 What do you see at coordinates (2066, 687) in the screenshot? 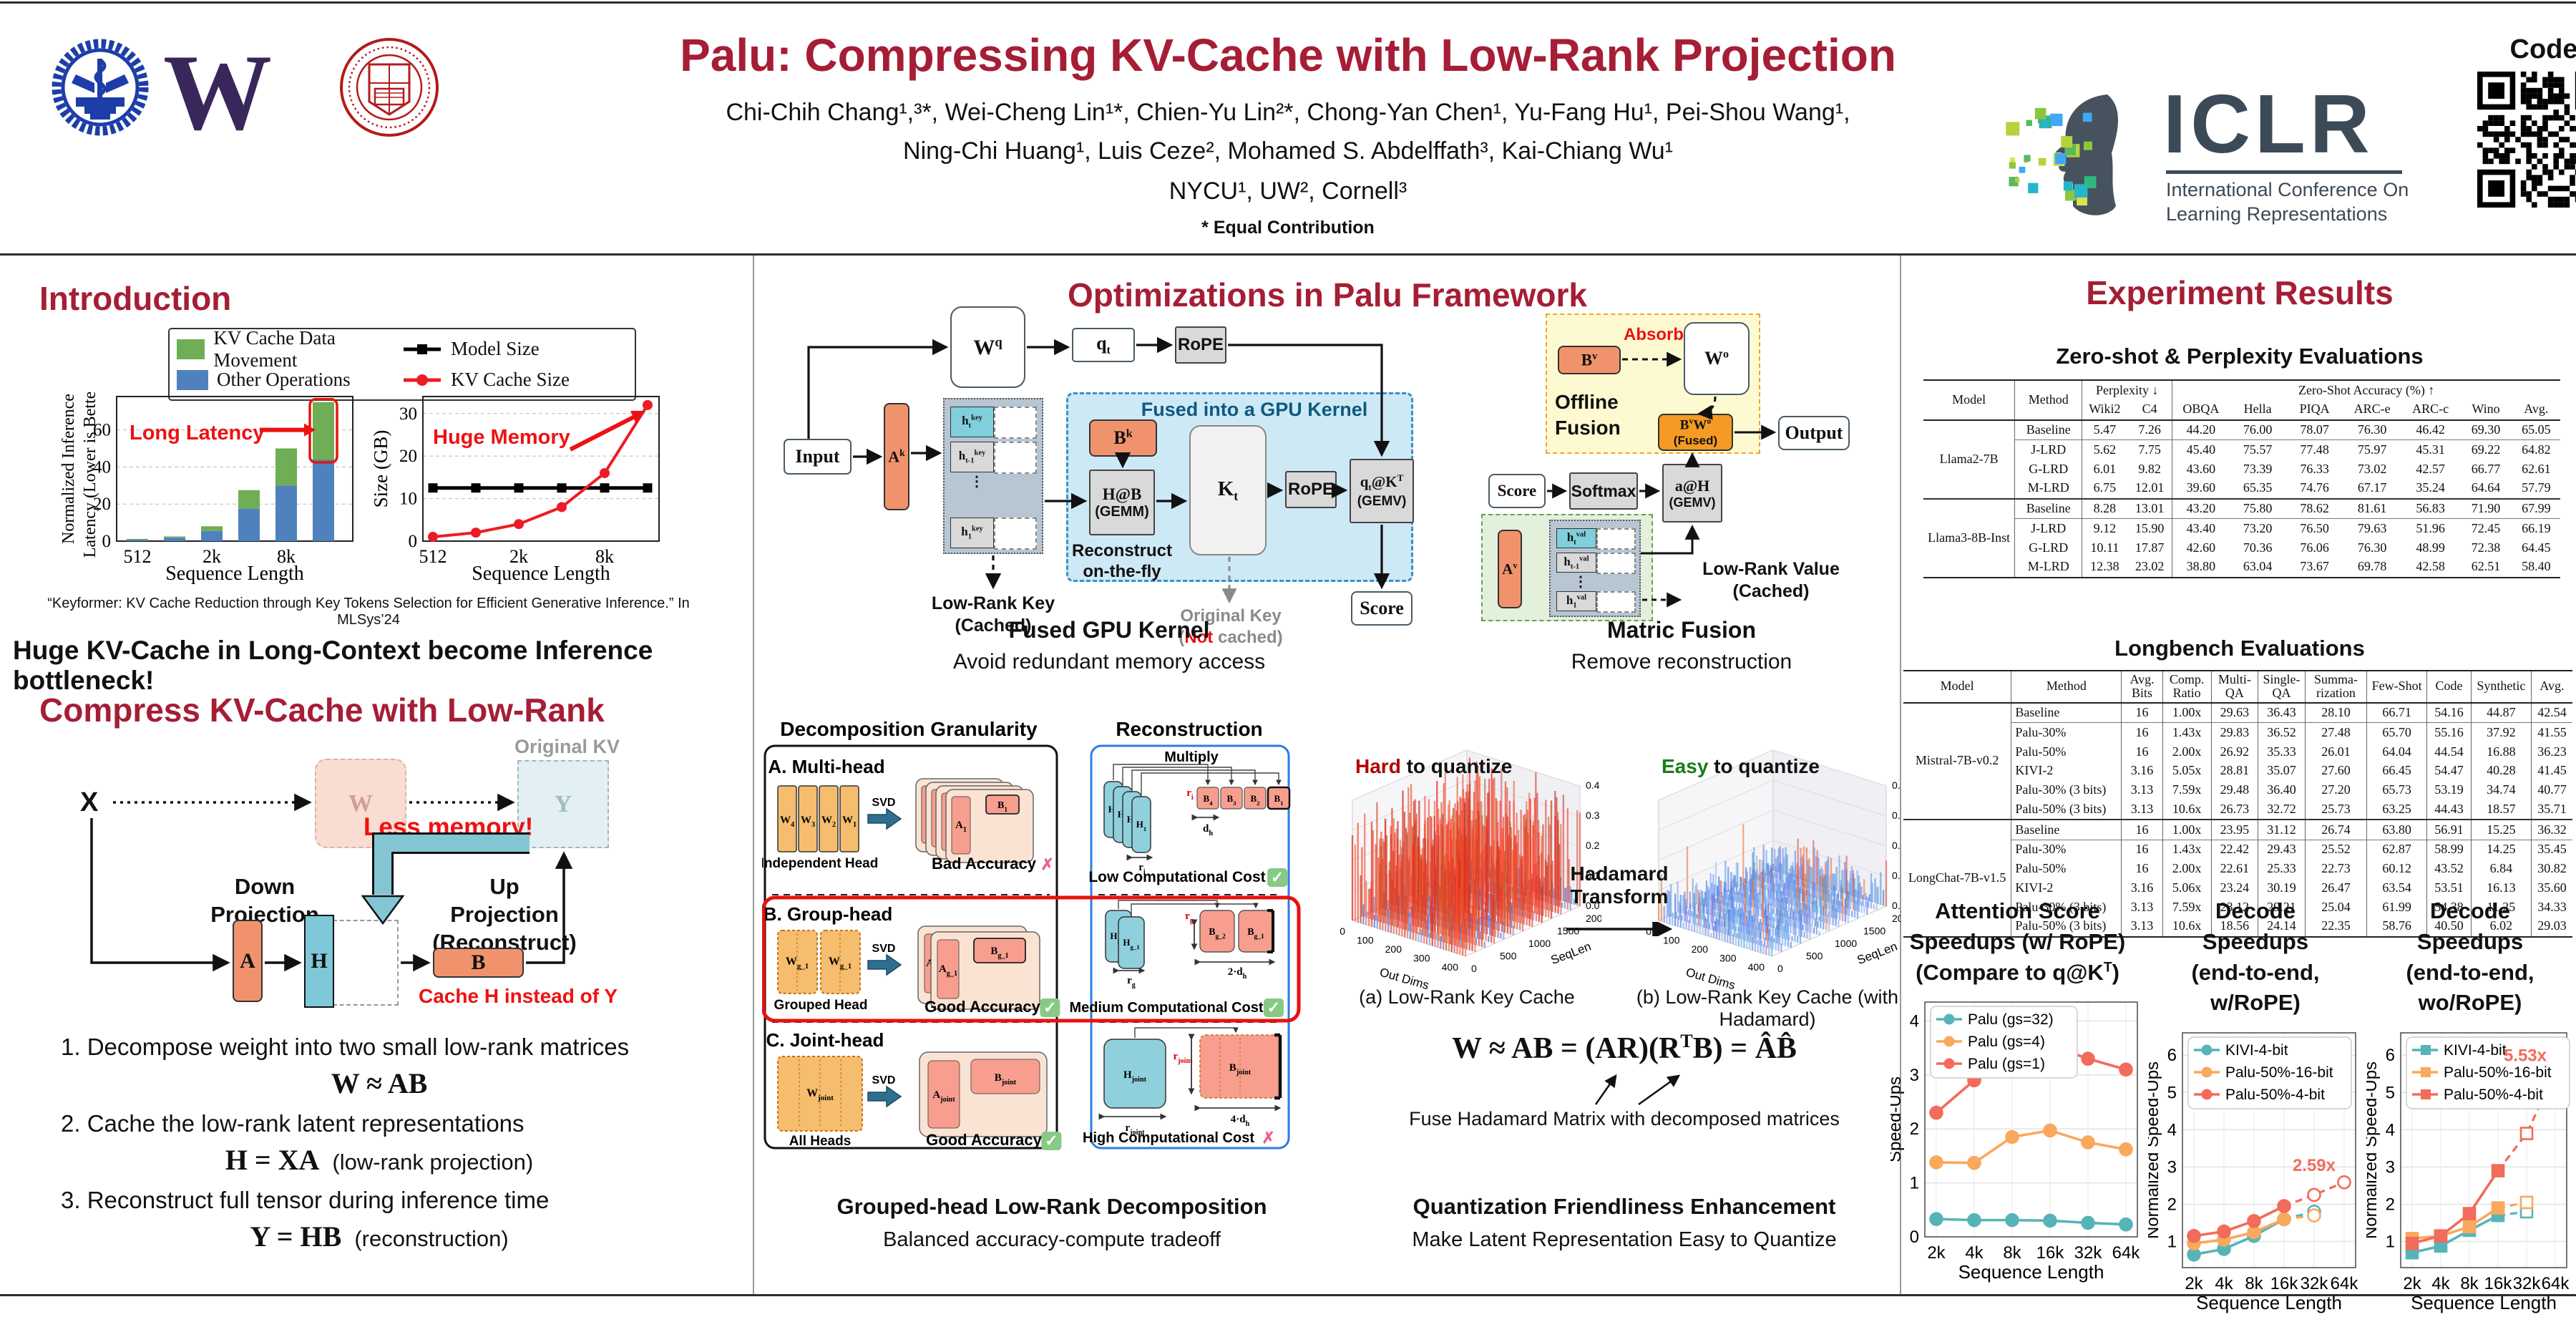
I see `table-header: Method` at bounding box center [2066, 687].